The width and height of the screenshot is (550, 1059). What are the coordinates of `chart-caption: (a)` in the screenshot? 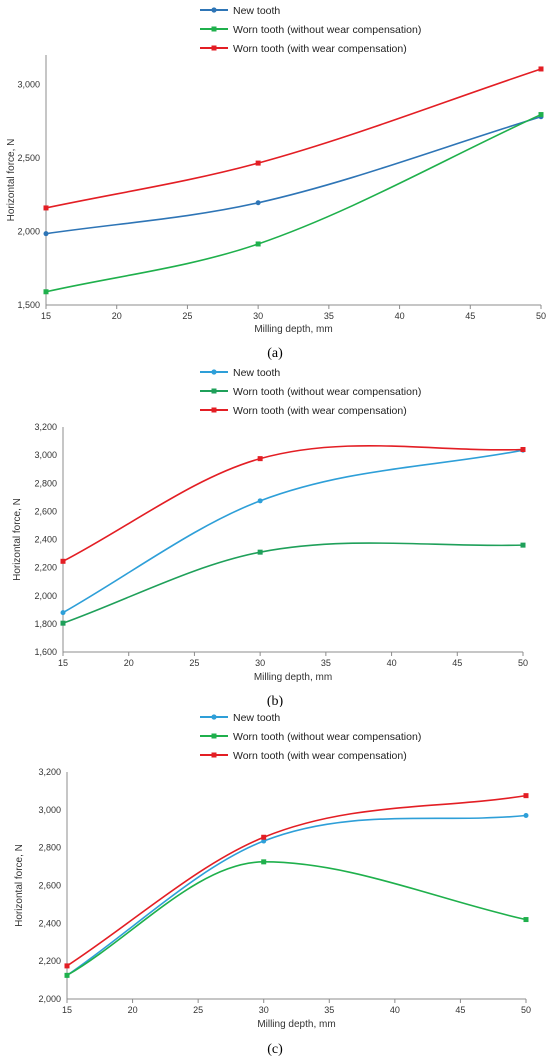 It's located at (275, 353).